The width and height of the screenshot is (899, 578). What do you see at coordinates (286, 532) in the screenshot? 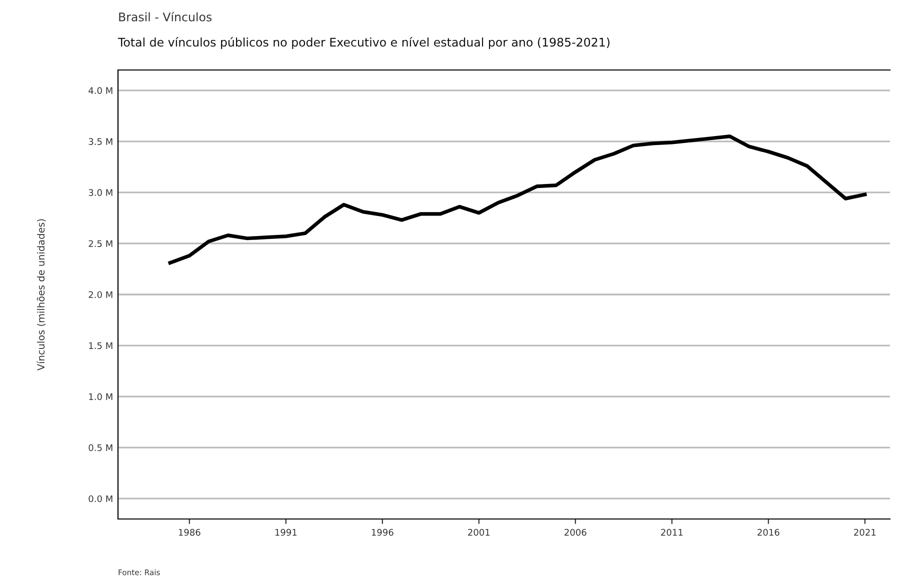
I see `x-tick-label: 1991` at bounding box center [286, 532].